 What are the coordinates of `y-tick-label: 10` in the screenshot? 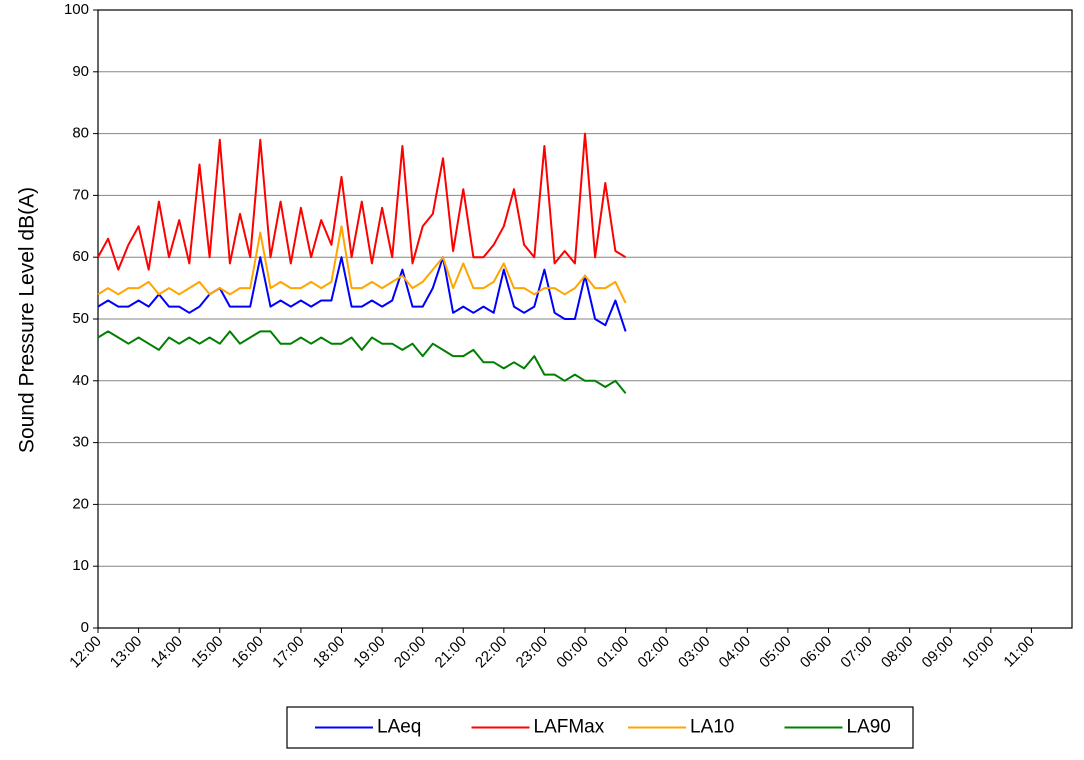 It's located at (80, 565).